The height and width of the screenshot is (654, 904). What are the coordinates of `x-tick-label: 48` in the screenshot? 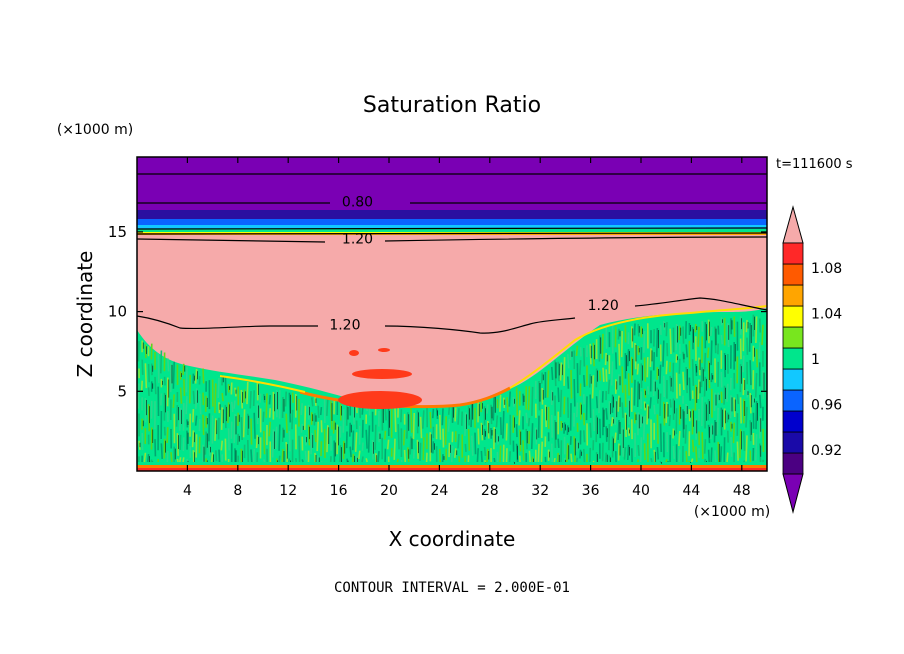 It's located at (742, 491).